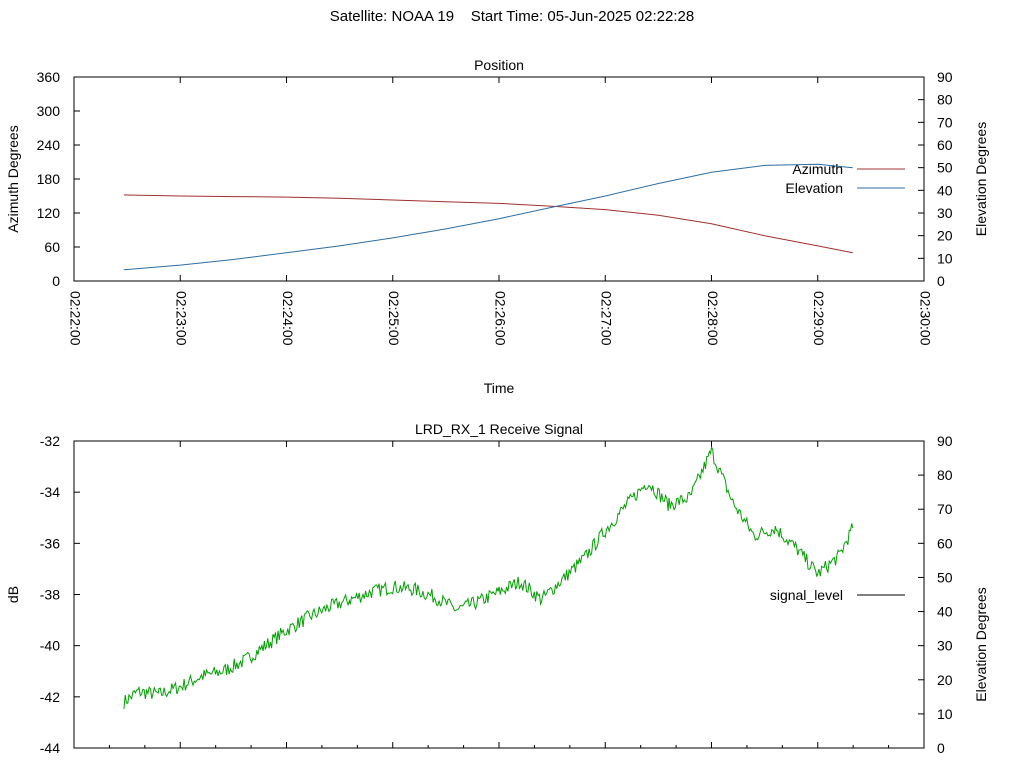 This screenshot has height=768, width=1024. What do you see at coordinates (945, 190) in the screenshot?
I see `plot1-y2tick-label: 40` at bounding box center [945, 190].